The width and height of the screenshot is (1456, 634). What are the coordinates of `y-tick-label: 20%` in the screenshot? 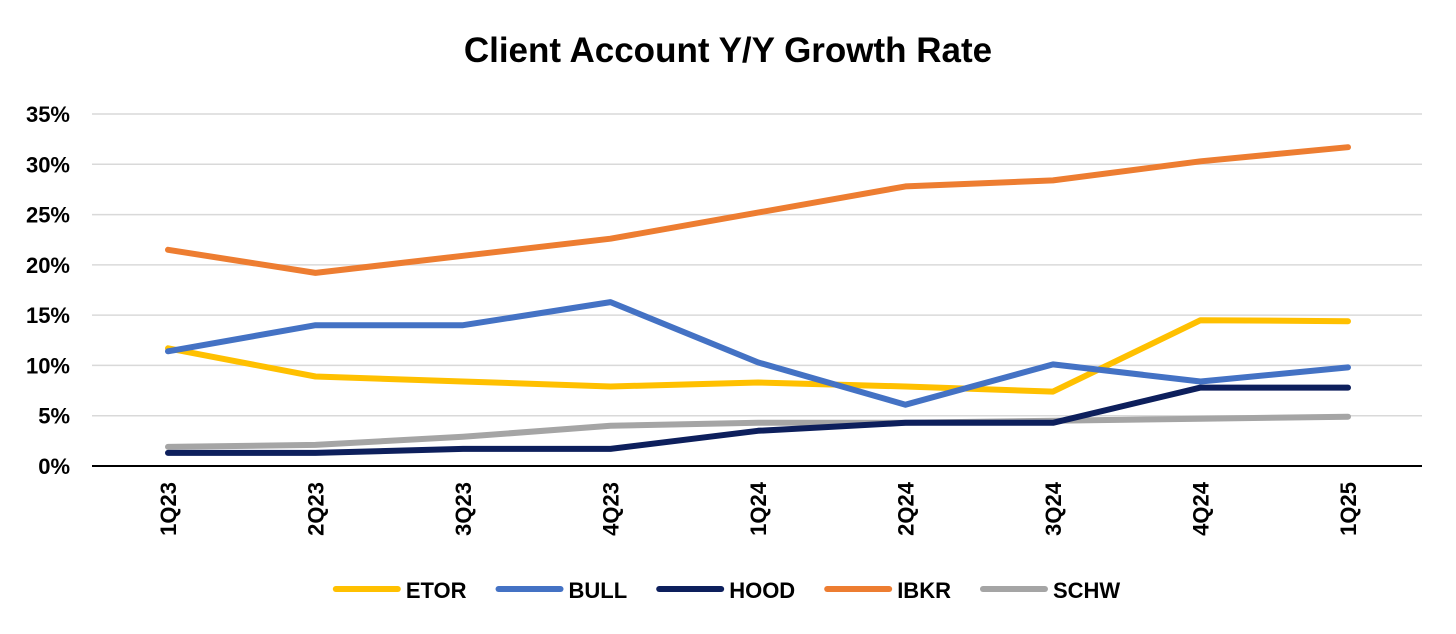 It's located at (48, 265).